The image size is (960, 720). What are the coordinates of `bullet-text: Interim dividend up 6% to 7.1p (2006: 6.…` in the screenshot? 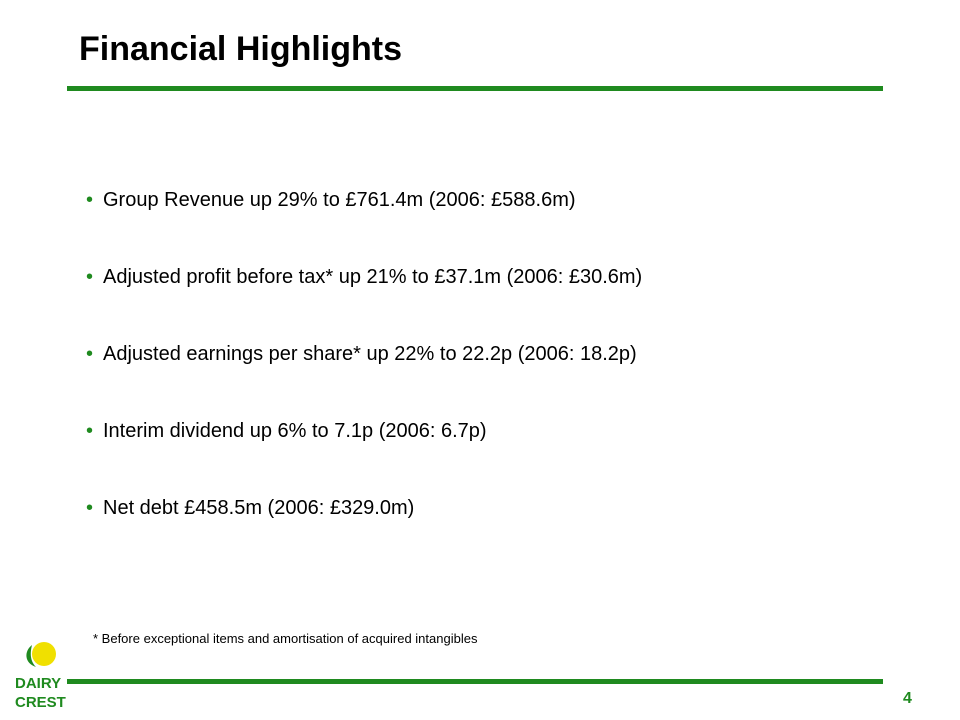 It's located at (295, 431).